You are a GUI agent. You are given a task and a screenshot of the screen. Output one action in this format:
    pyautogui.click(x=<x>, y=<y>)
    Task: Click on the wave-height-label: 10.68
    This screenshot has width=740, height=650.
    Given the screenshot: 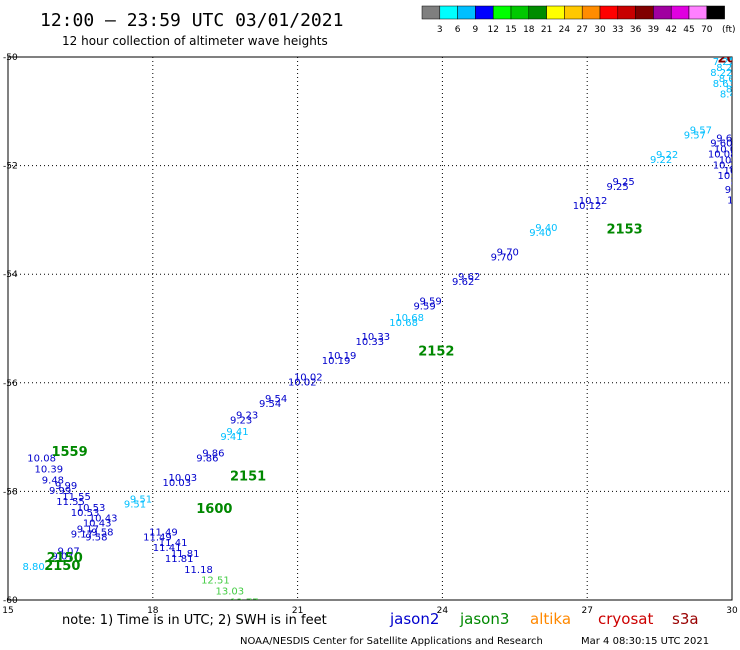 What is the action you would take?
    pyautogui.click(x=403, y=323)
    